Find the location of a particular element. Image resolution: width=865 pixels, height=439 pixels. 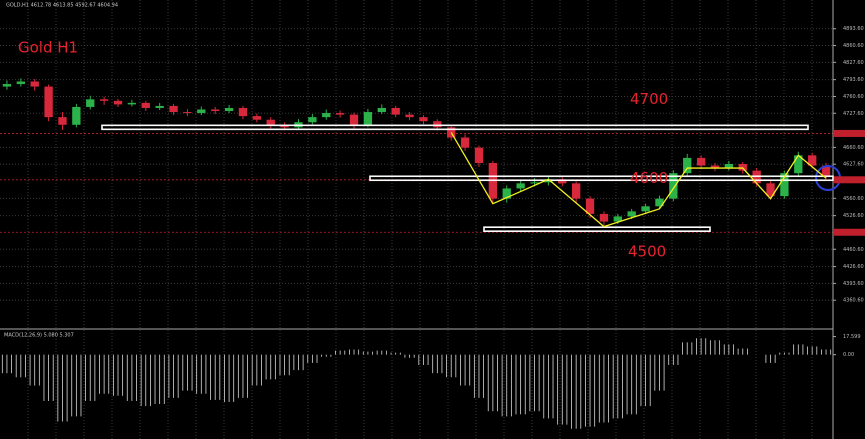

y-tick-label: 4860.60 is located at coordinates (853, 46).